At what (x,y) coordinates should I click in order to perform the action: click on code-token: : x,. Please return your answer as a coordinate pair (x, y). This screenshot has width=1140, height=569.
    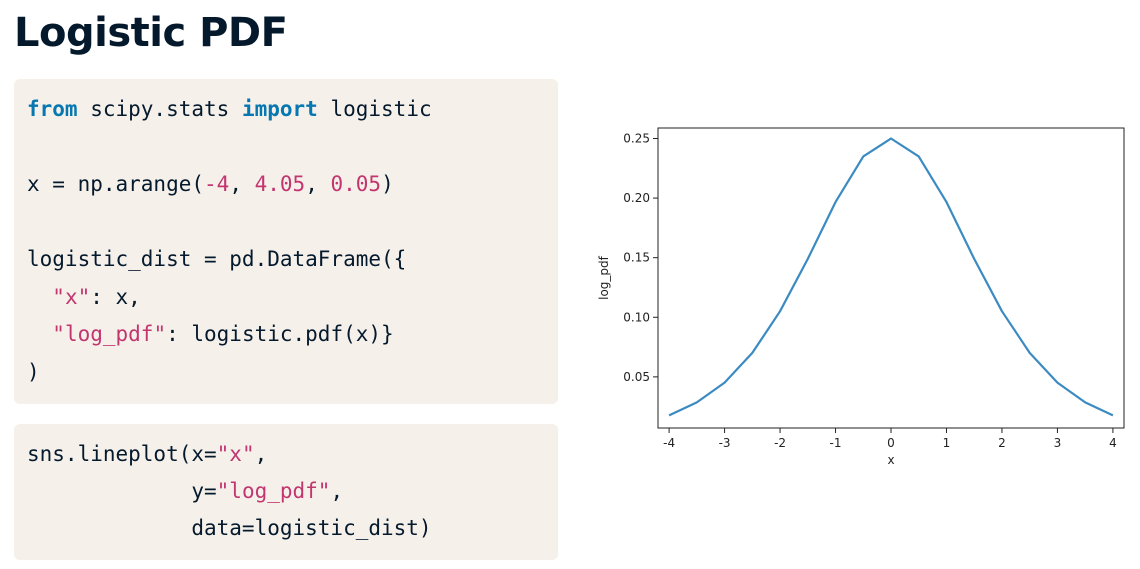
    Looking at the image, I should click on (115, 296).